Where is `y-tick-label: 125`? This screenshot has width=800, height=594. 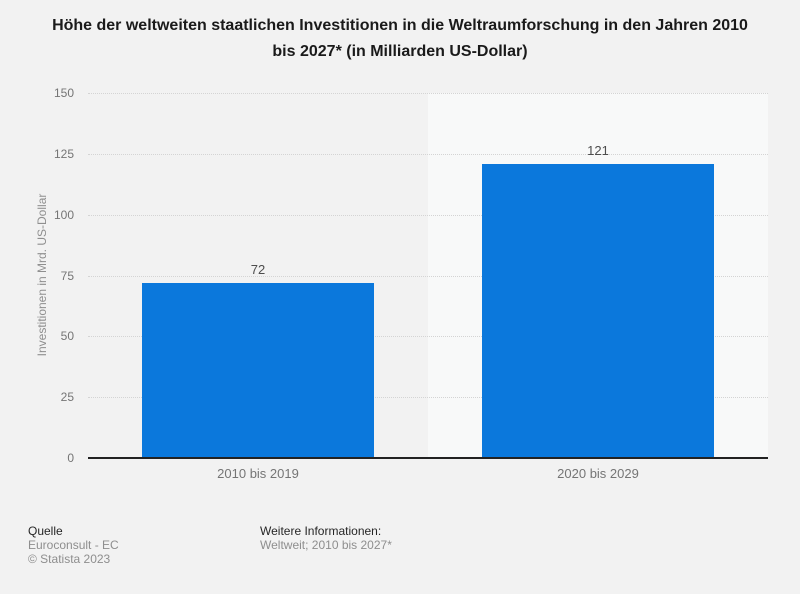
y-tick-label: 125 is located at coordinates (63, 153).